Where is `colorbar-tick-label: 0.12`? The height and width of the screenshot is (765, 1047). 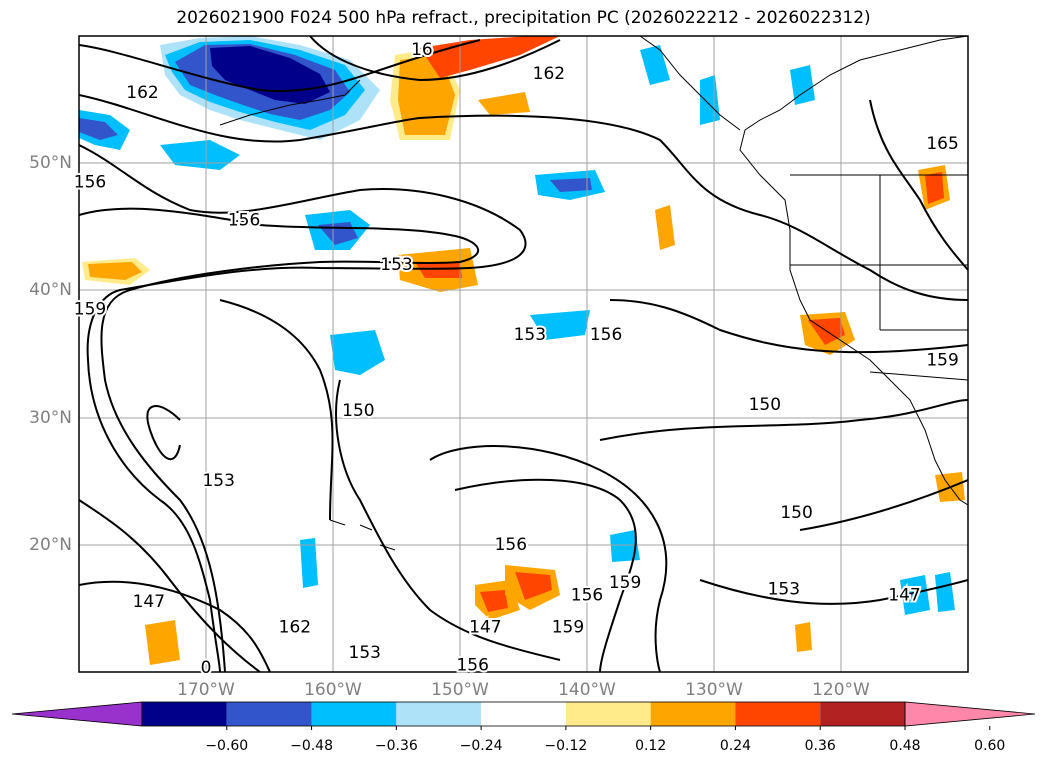 colorbar-tick-label: 0.12 is located at coordinates (651, 746).